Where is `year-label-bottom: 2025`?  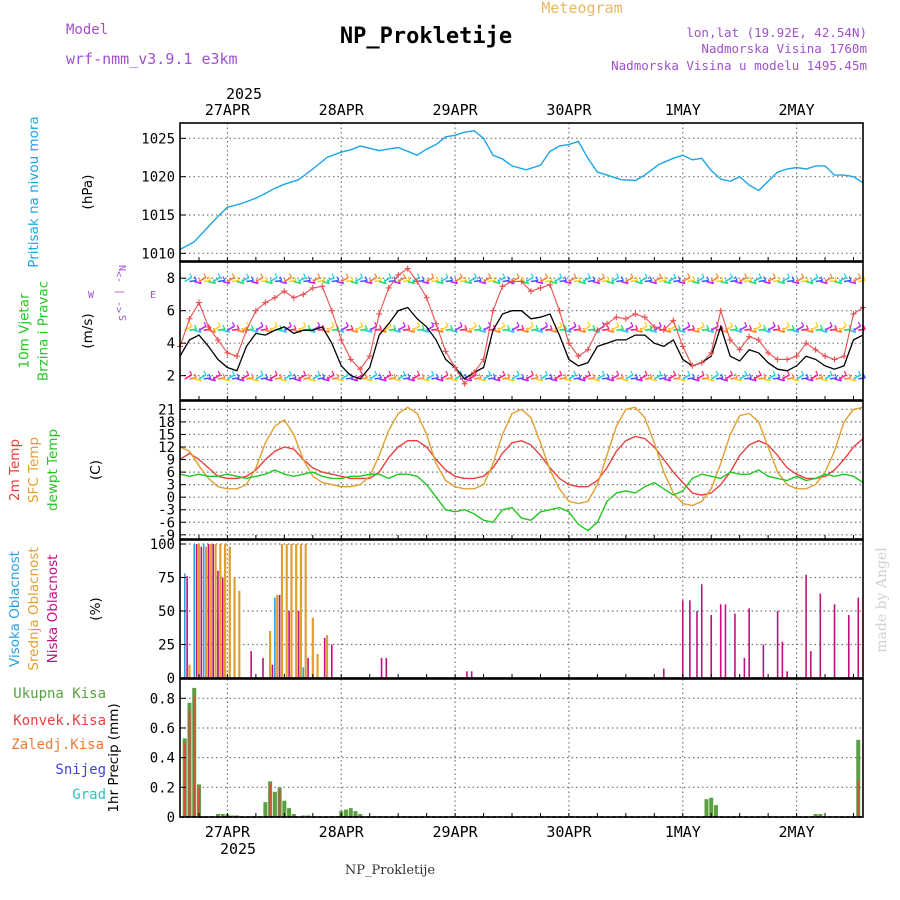 year-label-bottom: 2025 is located at coordinates (238, 849).